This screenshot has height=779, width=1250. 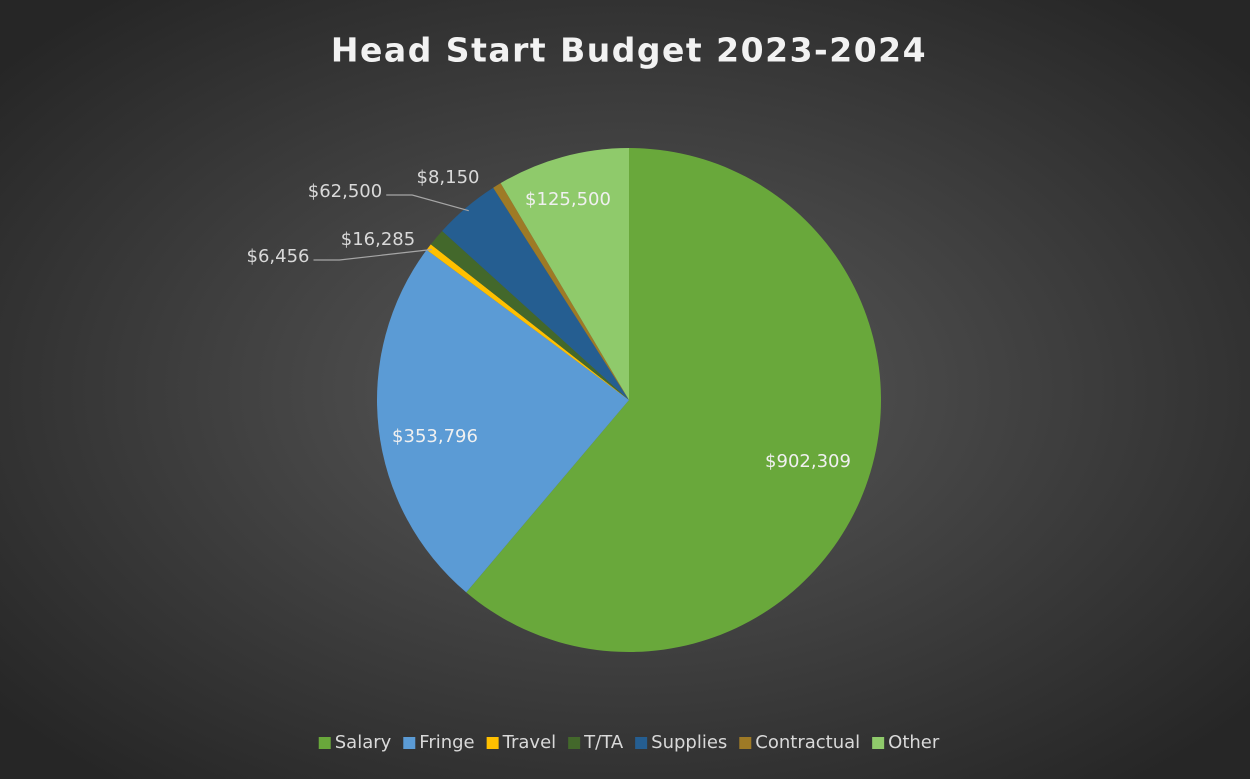 What do you see at coordinates (807, 742) in the screenshot?
I see `legend-label: Contractual` at bounding box center [807, 742].